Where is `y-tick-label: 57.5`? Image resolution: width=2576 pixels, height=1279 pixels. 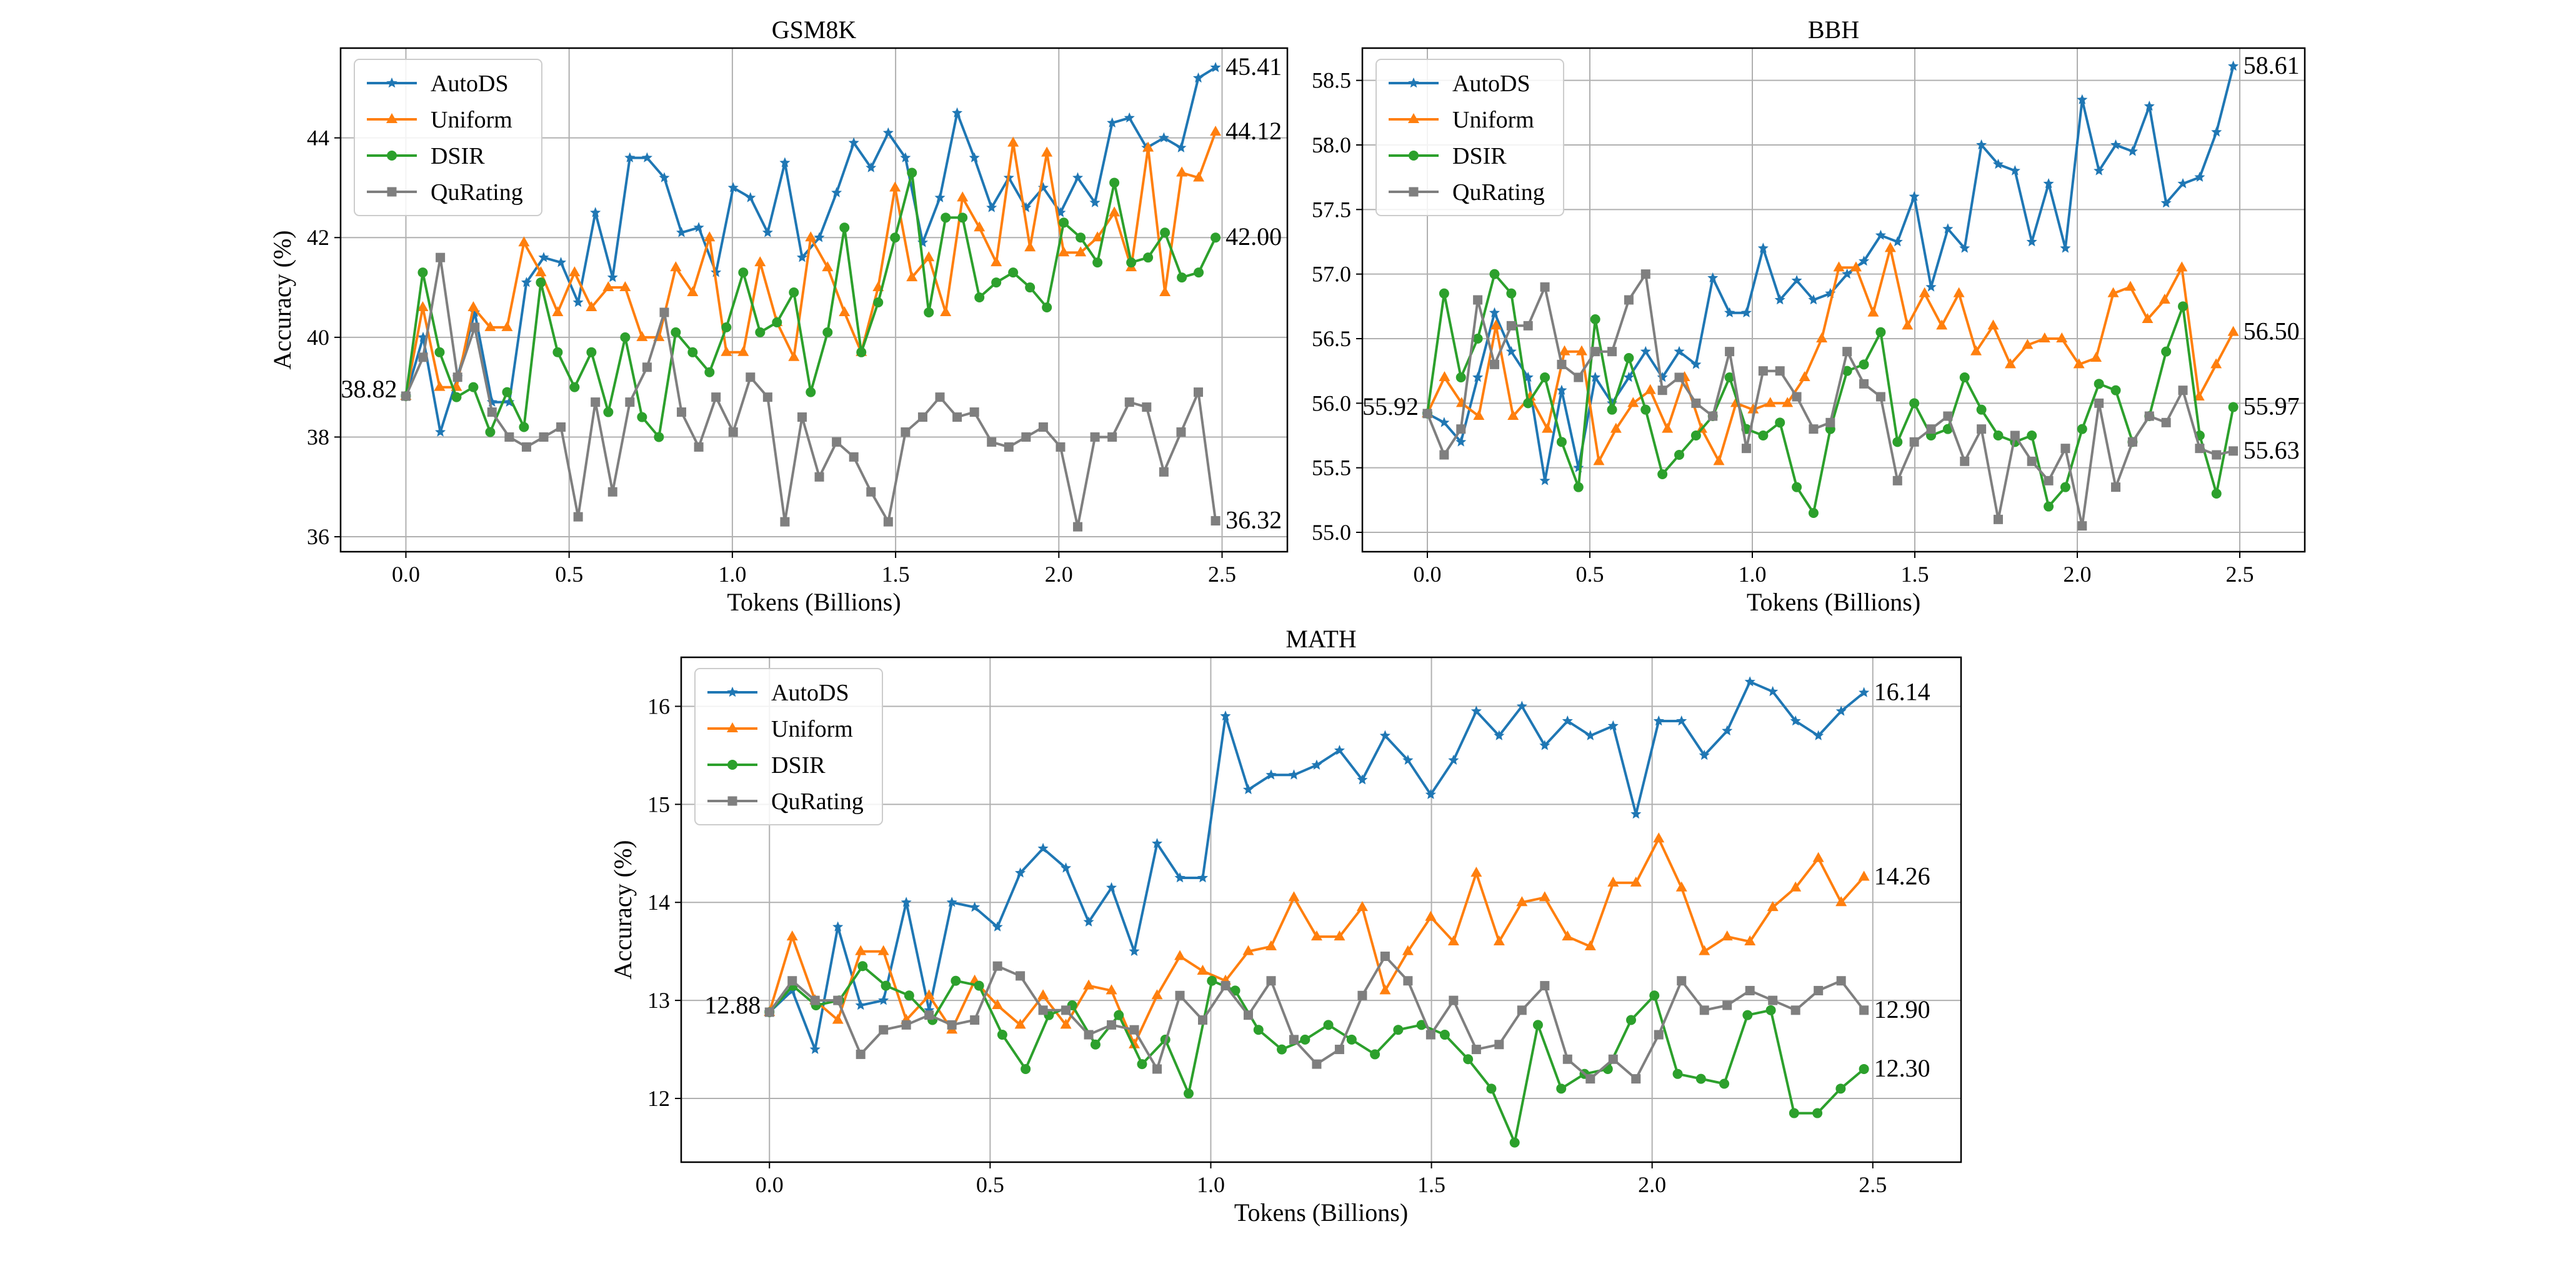 y-tick-label: 57.5 is located at coordinates (1331, 210).